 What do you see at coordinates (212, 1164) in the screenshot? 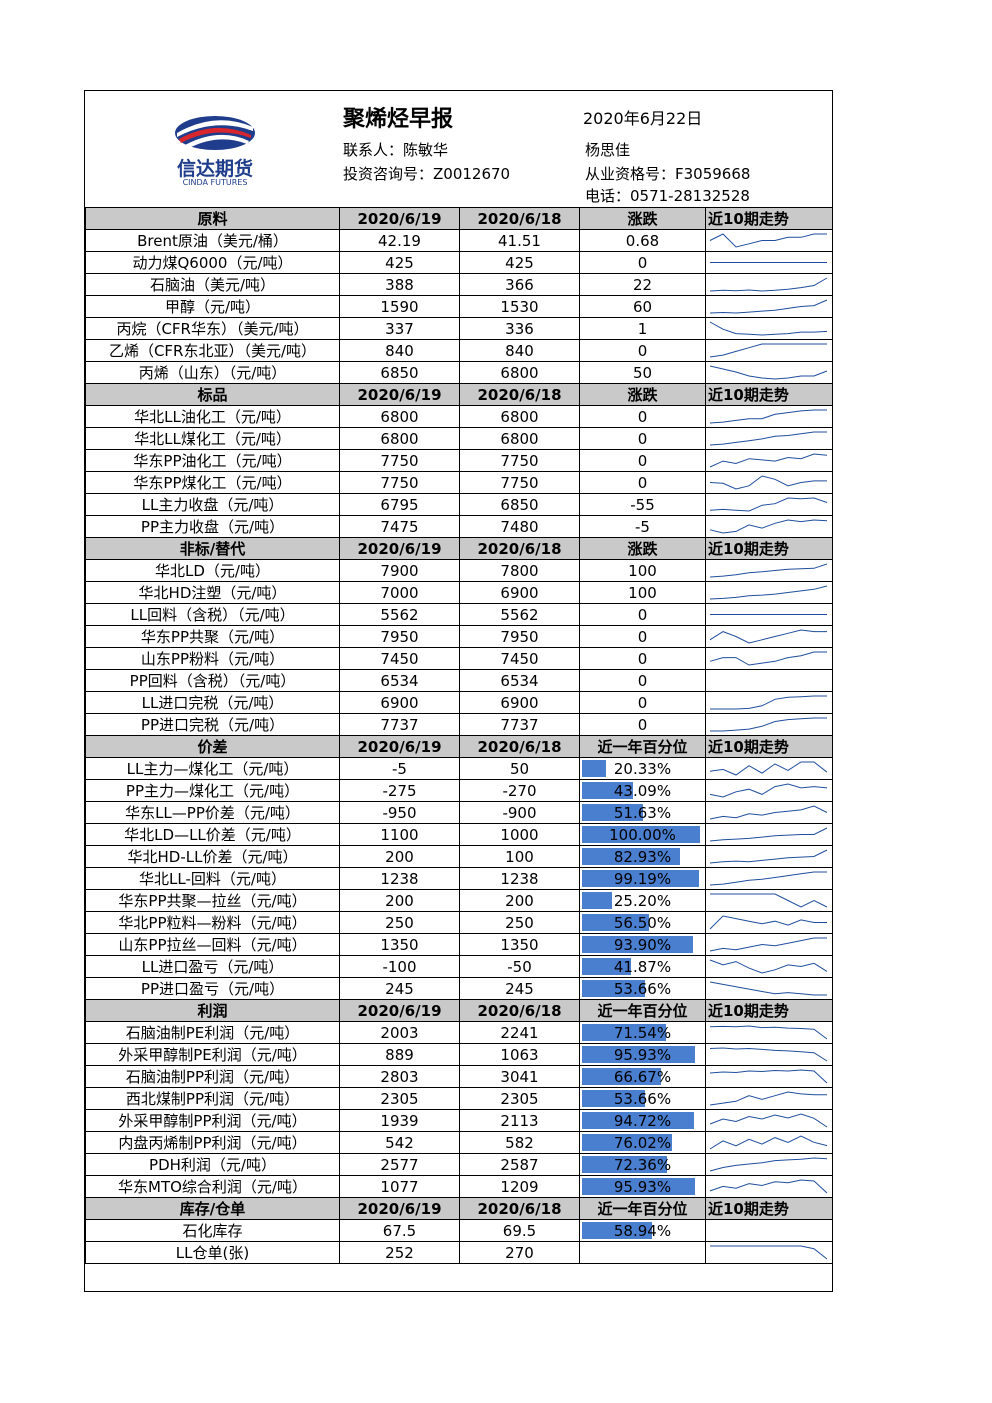
I see `row-name: PDH利润（元/吨）` at bounding box center [212, 1164].